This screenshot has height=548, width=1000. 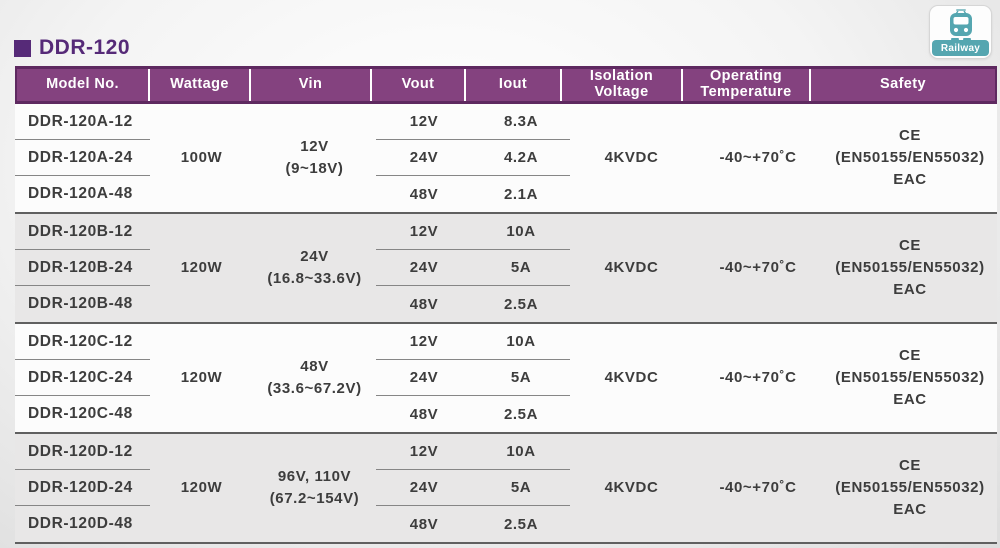 I want to click on model-no-cell: DDR-120C-48, so click(x=80, y=413).